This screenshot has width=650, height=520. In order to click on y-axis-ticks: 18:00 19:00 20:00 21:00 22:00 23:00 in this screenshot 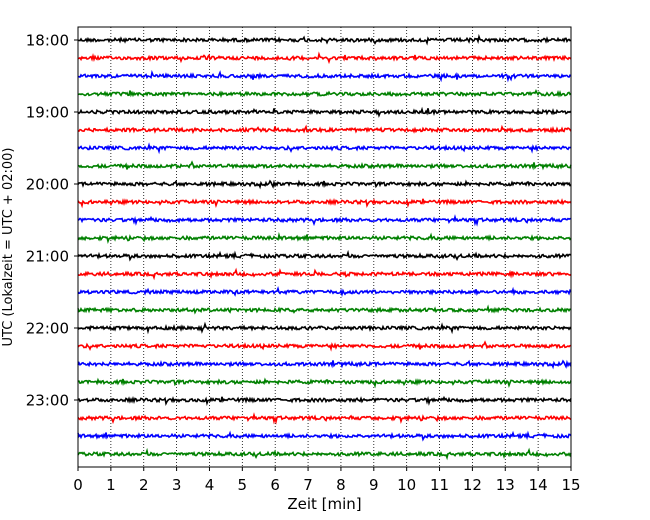, I will do `click(52, 221)`.